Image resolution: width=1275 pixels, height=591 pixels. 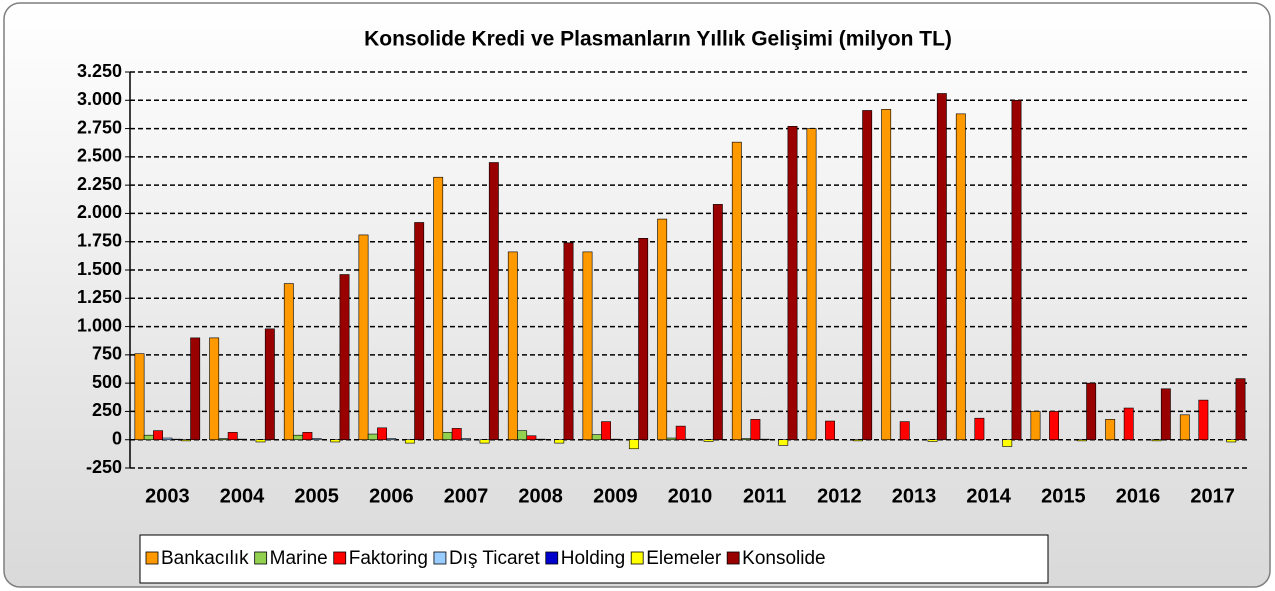 What do you see at coordinates (99, 325) in the screenshot?
I see `y-tick-label: 1.000` at bounding box center [99, 325].